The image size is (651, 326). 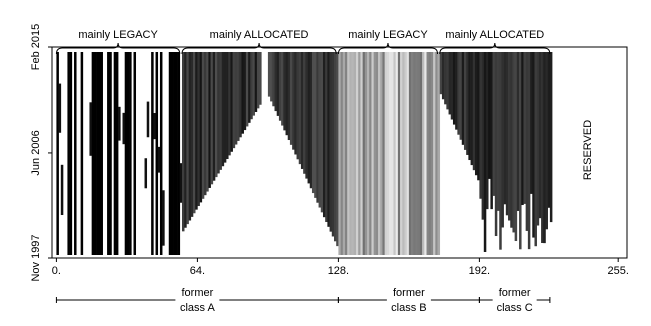 I want to click on class-label: former, so click(x=198, y=293).